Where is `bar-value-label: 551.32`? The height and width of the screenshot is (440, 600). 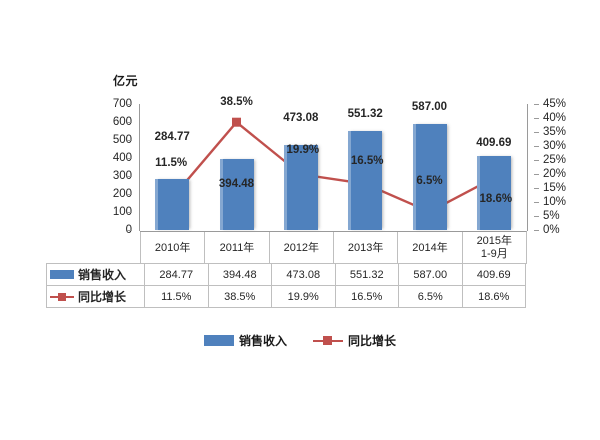
bar-value-label: 551.32 is located at coordinates (365, 114).